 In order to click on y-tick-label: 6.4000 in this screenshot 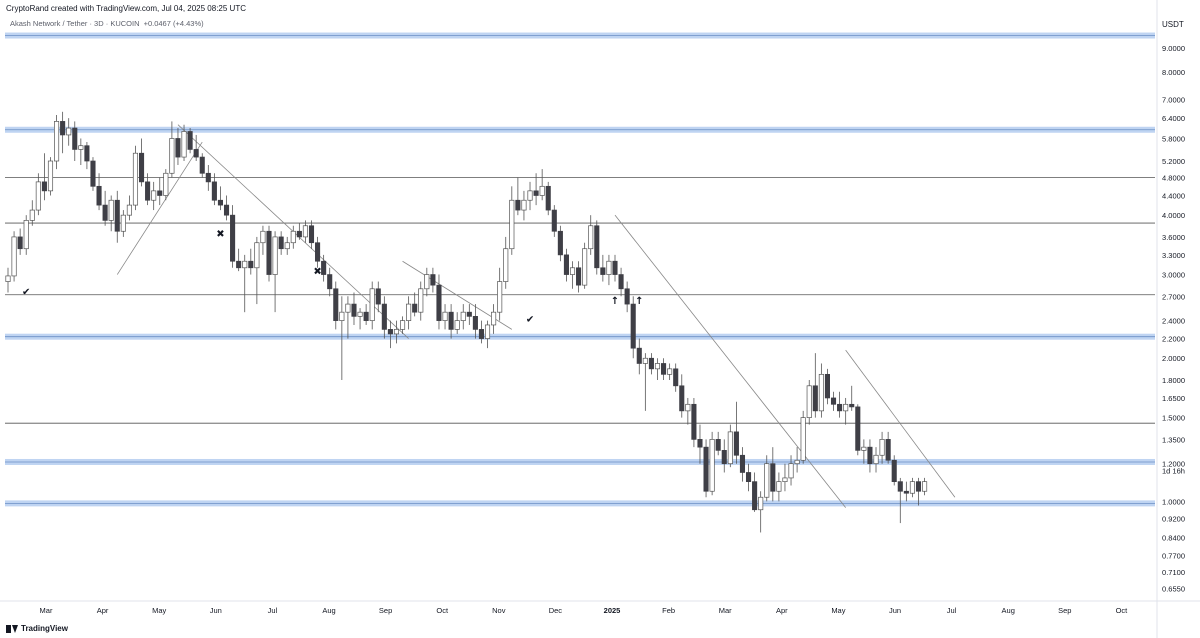, I will do `click(1173, 118)`.